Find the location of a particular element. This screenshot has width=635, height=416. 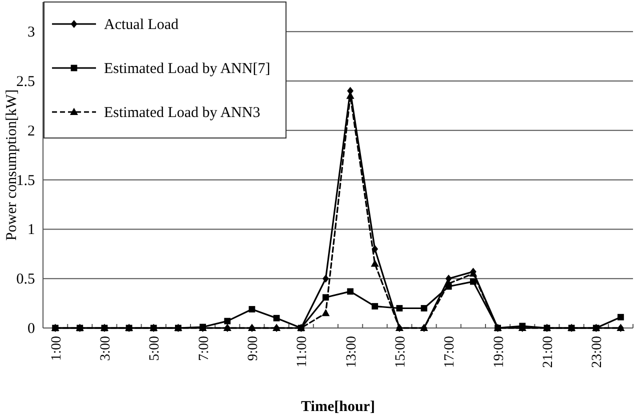

x-tick-label: 23:00 is located at coordinates (598, 352).